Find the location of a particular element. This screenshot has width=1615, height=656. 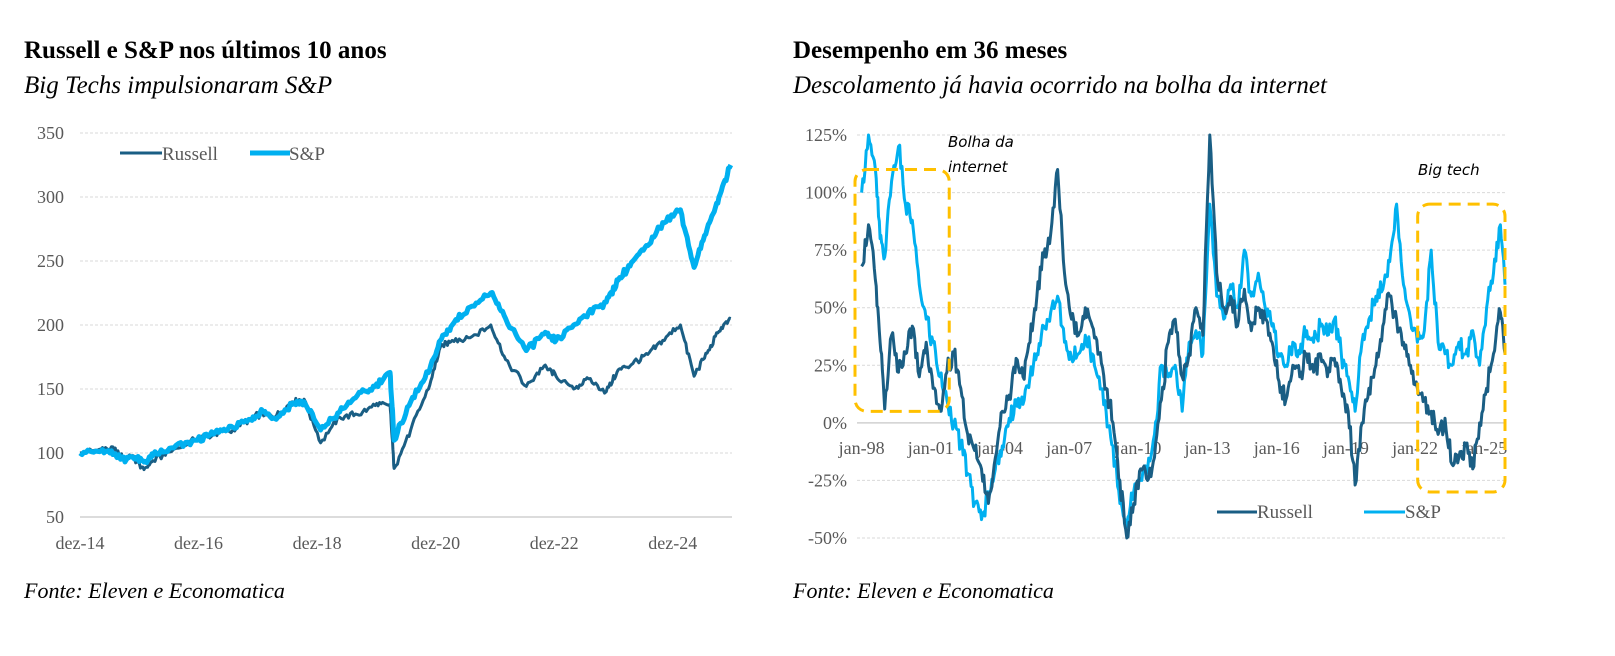

x-tick-label: dez-14 is located at coordinates (80, 543).